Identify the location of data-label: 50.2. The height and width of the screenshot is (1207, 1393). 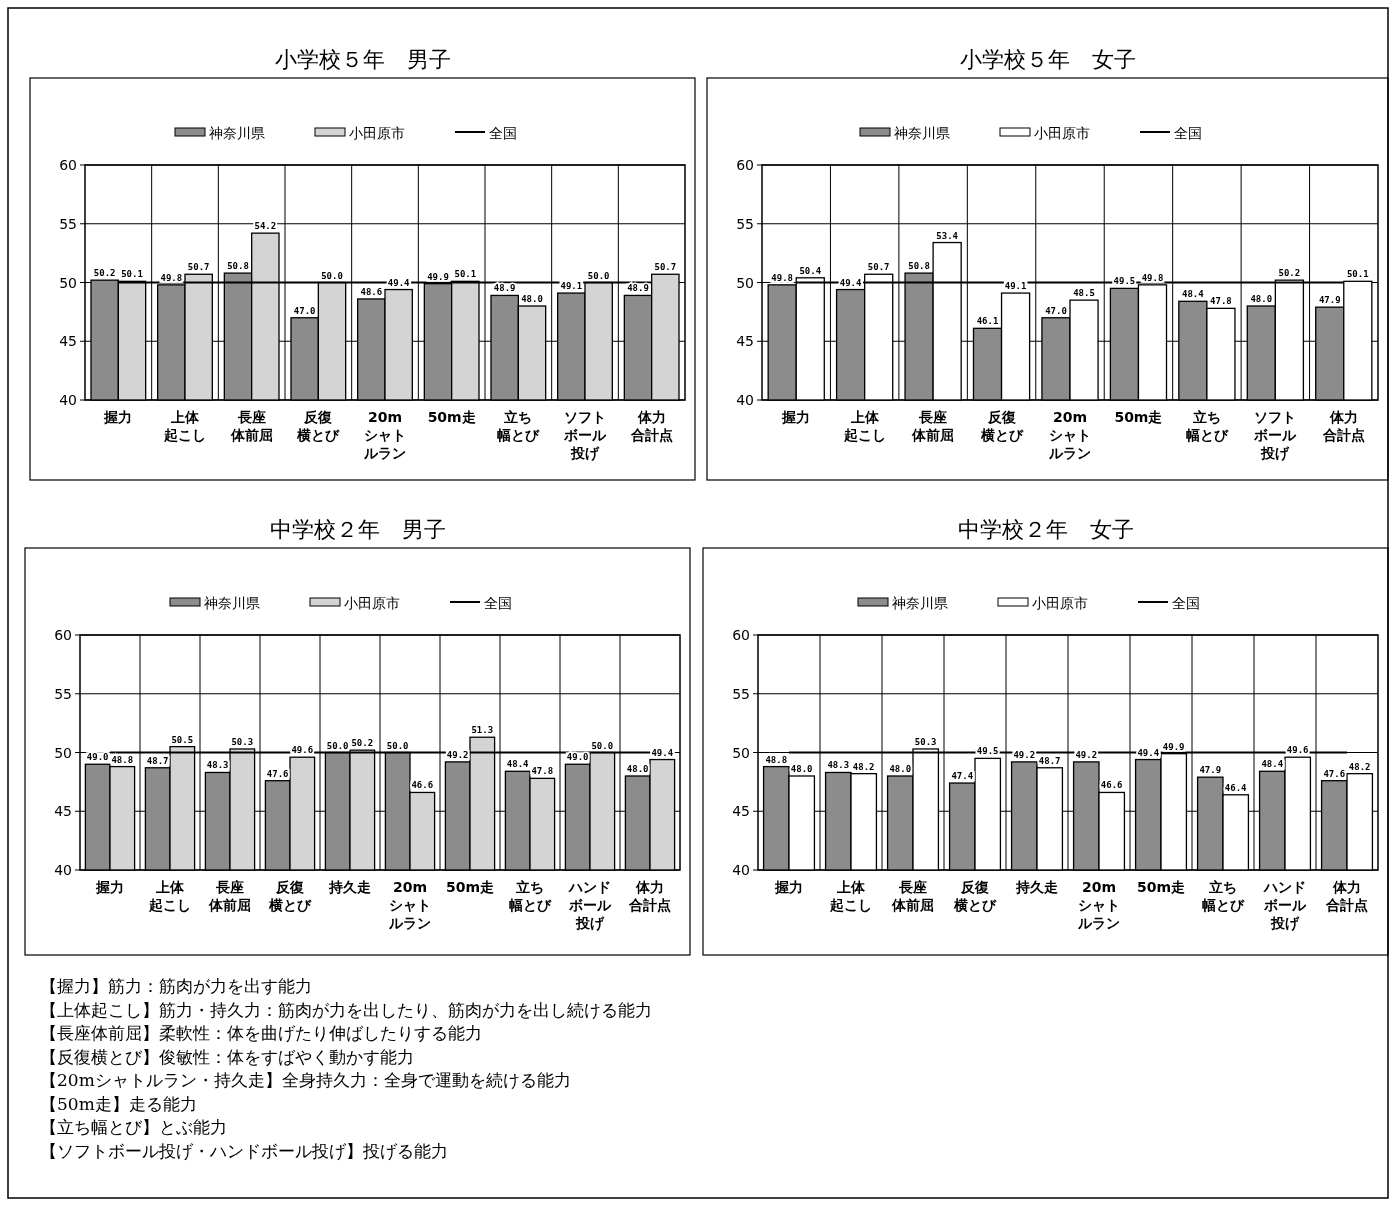
(1289, 273).